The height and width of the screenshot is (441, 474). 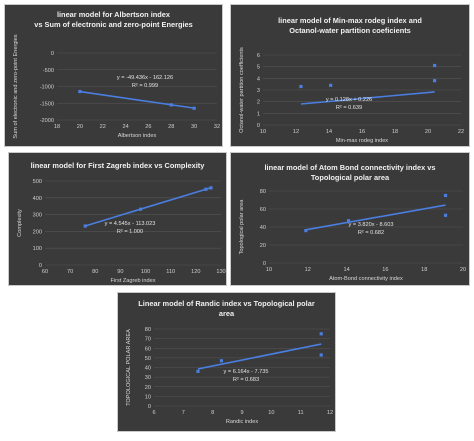 What do you see at coordinates (95, 272) in the screenshot?
I see `x-tick-label: 80` at bounding box center [95, 272].